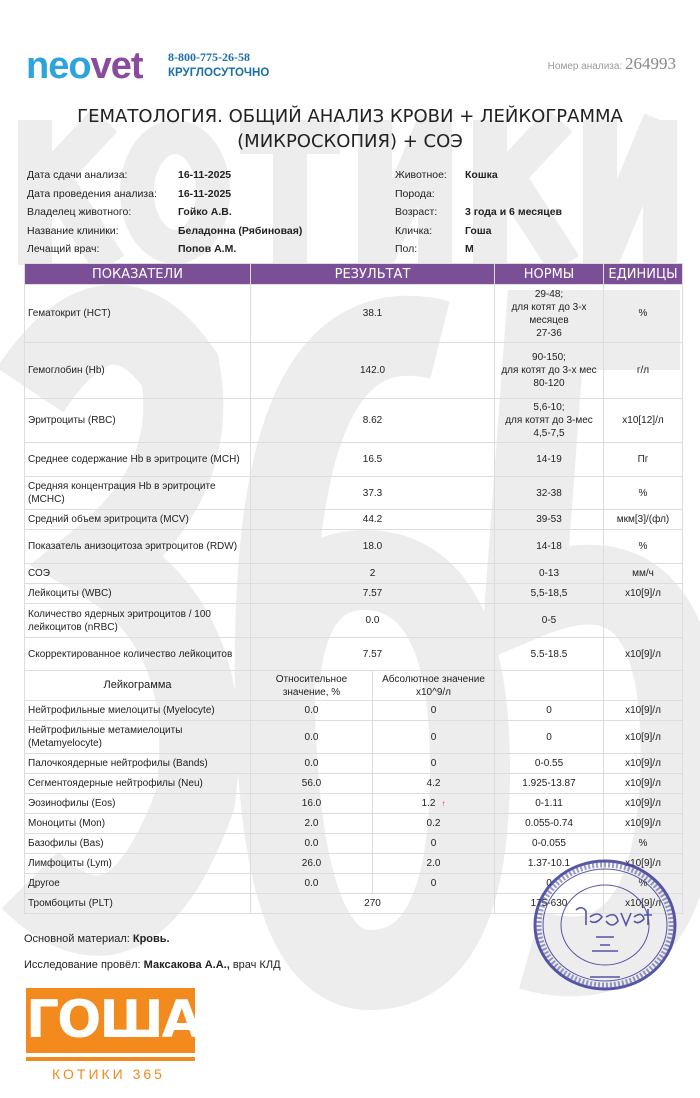  I want to click on analysis-number: Номер анализа: 264993, so click(612, 65).